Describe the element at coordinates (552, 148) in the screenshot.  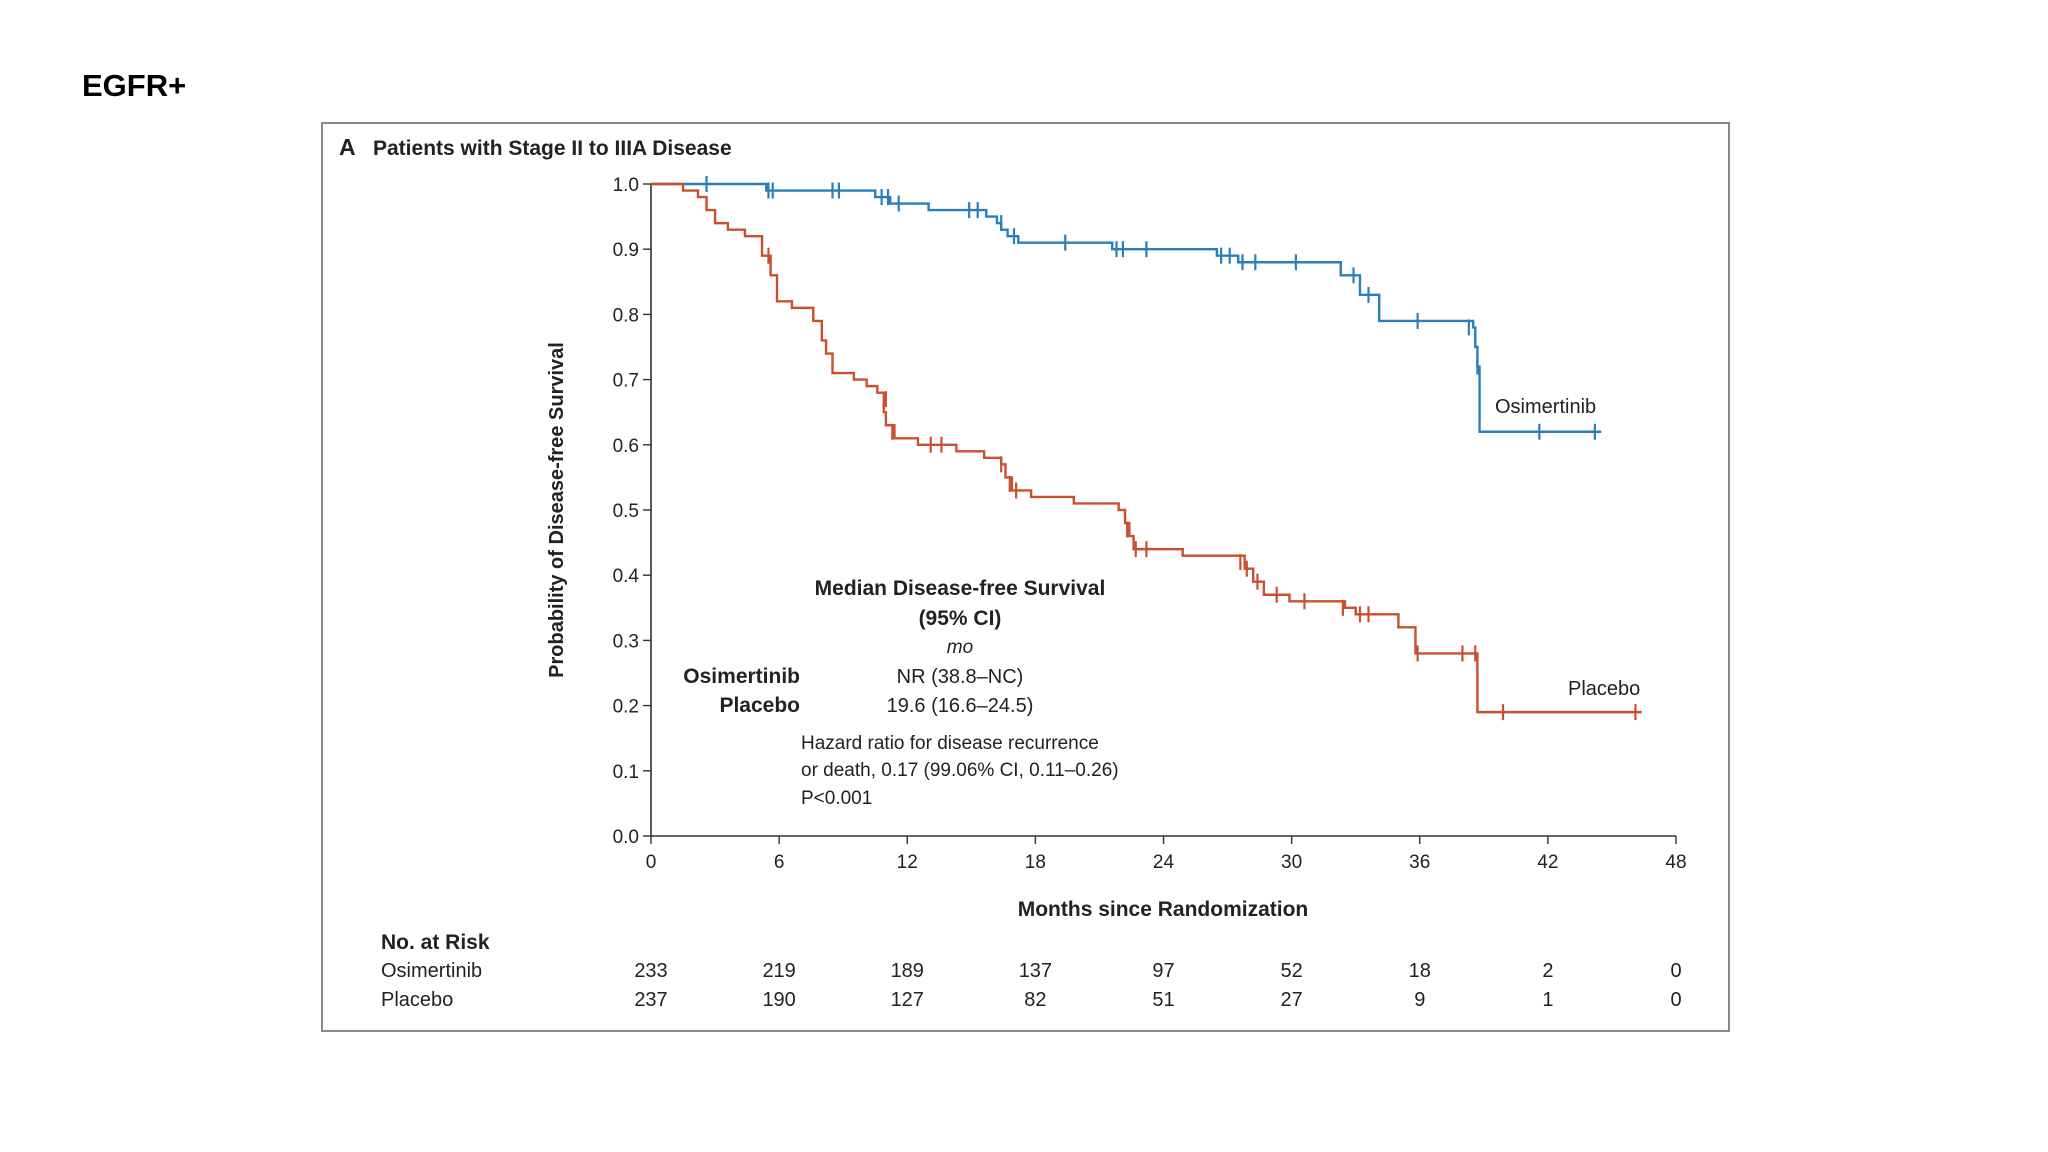
I see `chart-title: Patients with Stage II to IIIA Disease` at that location.